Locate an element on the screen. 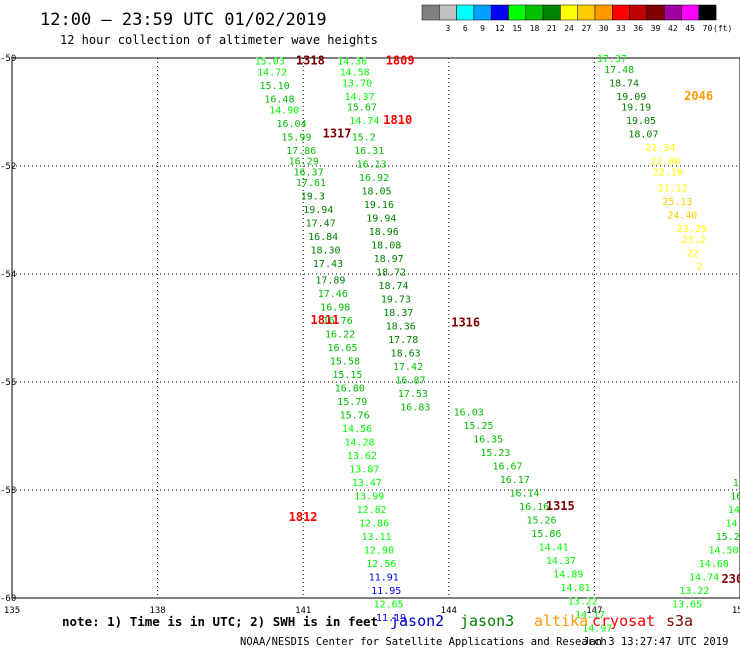 The width and height of the screenshot is (740, 650). x-tick-label: 135 is located at coordinates (12, 611).